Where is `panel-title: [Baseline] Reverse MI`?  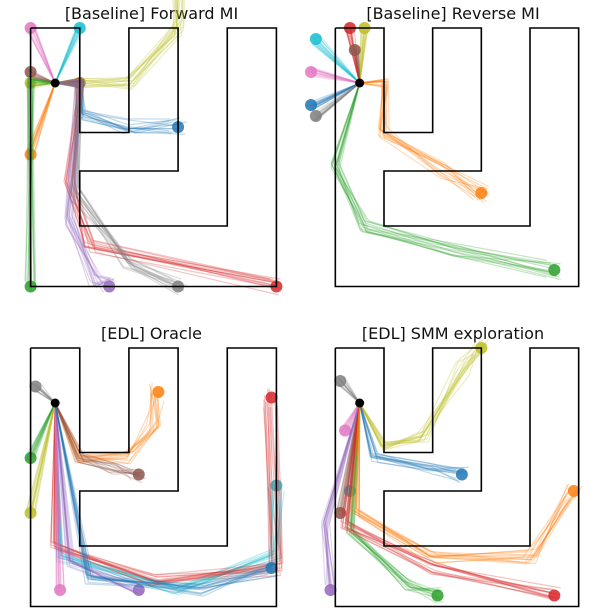 panel-title: [Baseline] Reverse MI is located at coordinates (453, 13).